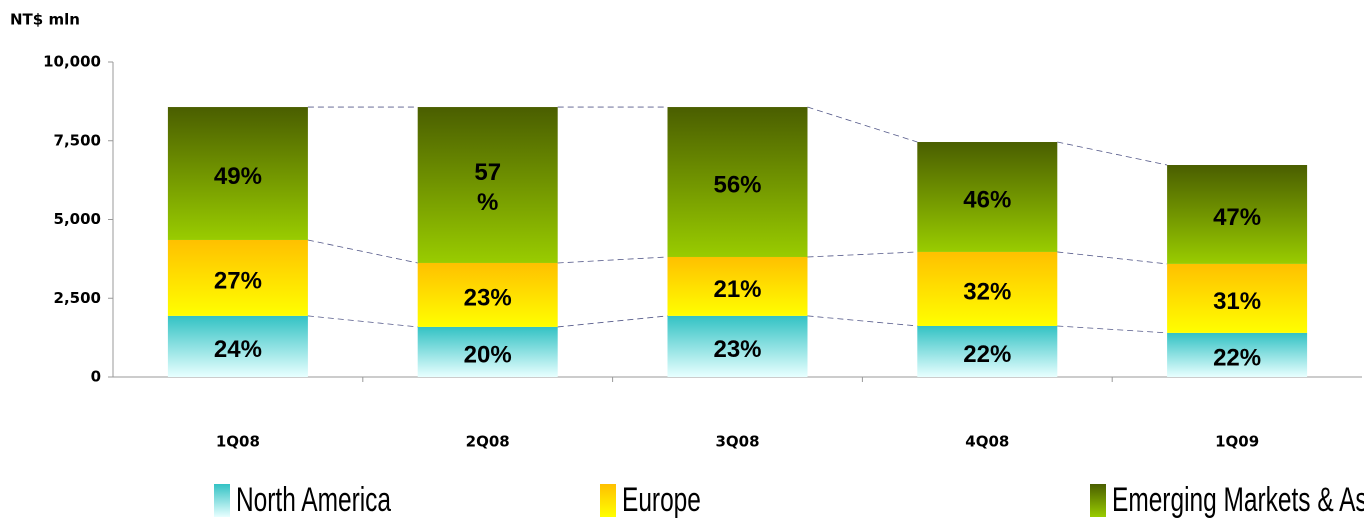 Image resolution: width=1364 pixels, height=530 pixels. What do you see at coordinates (72, 62) in the screenshot?
I see `y-tick-label: 10,000` at bounding box center [72, 62].